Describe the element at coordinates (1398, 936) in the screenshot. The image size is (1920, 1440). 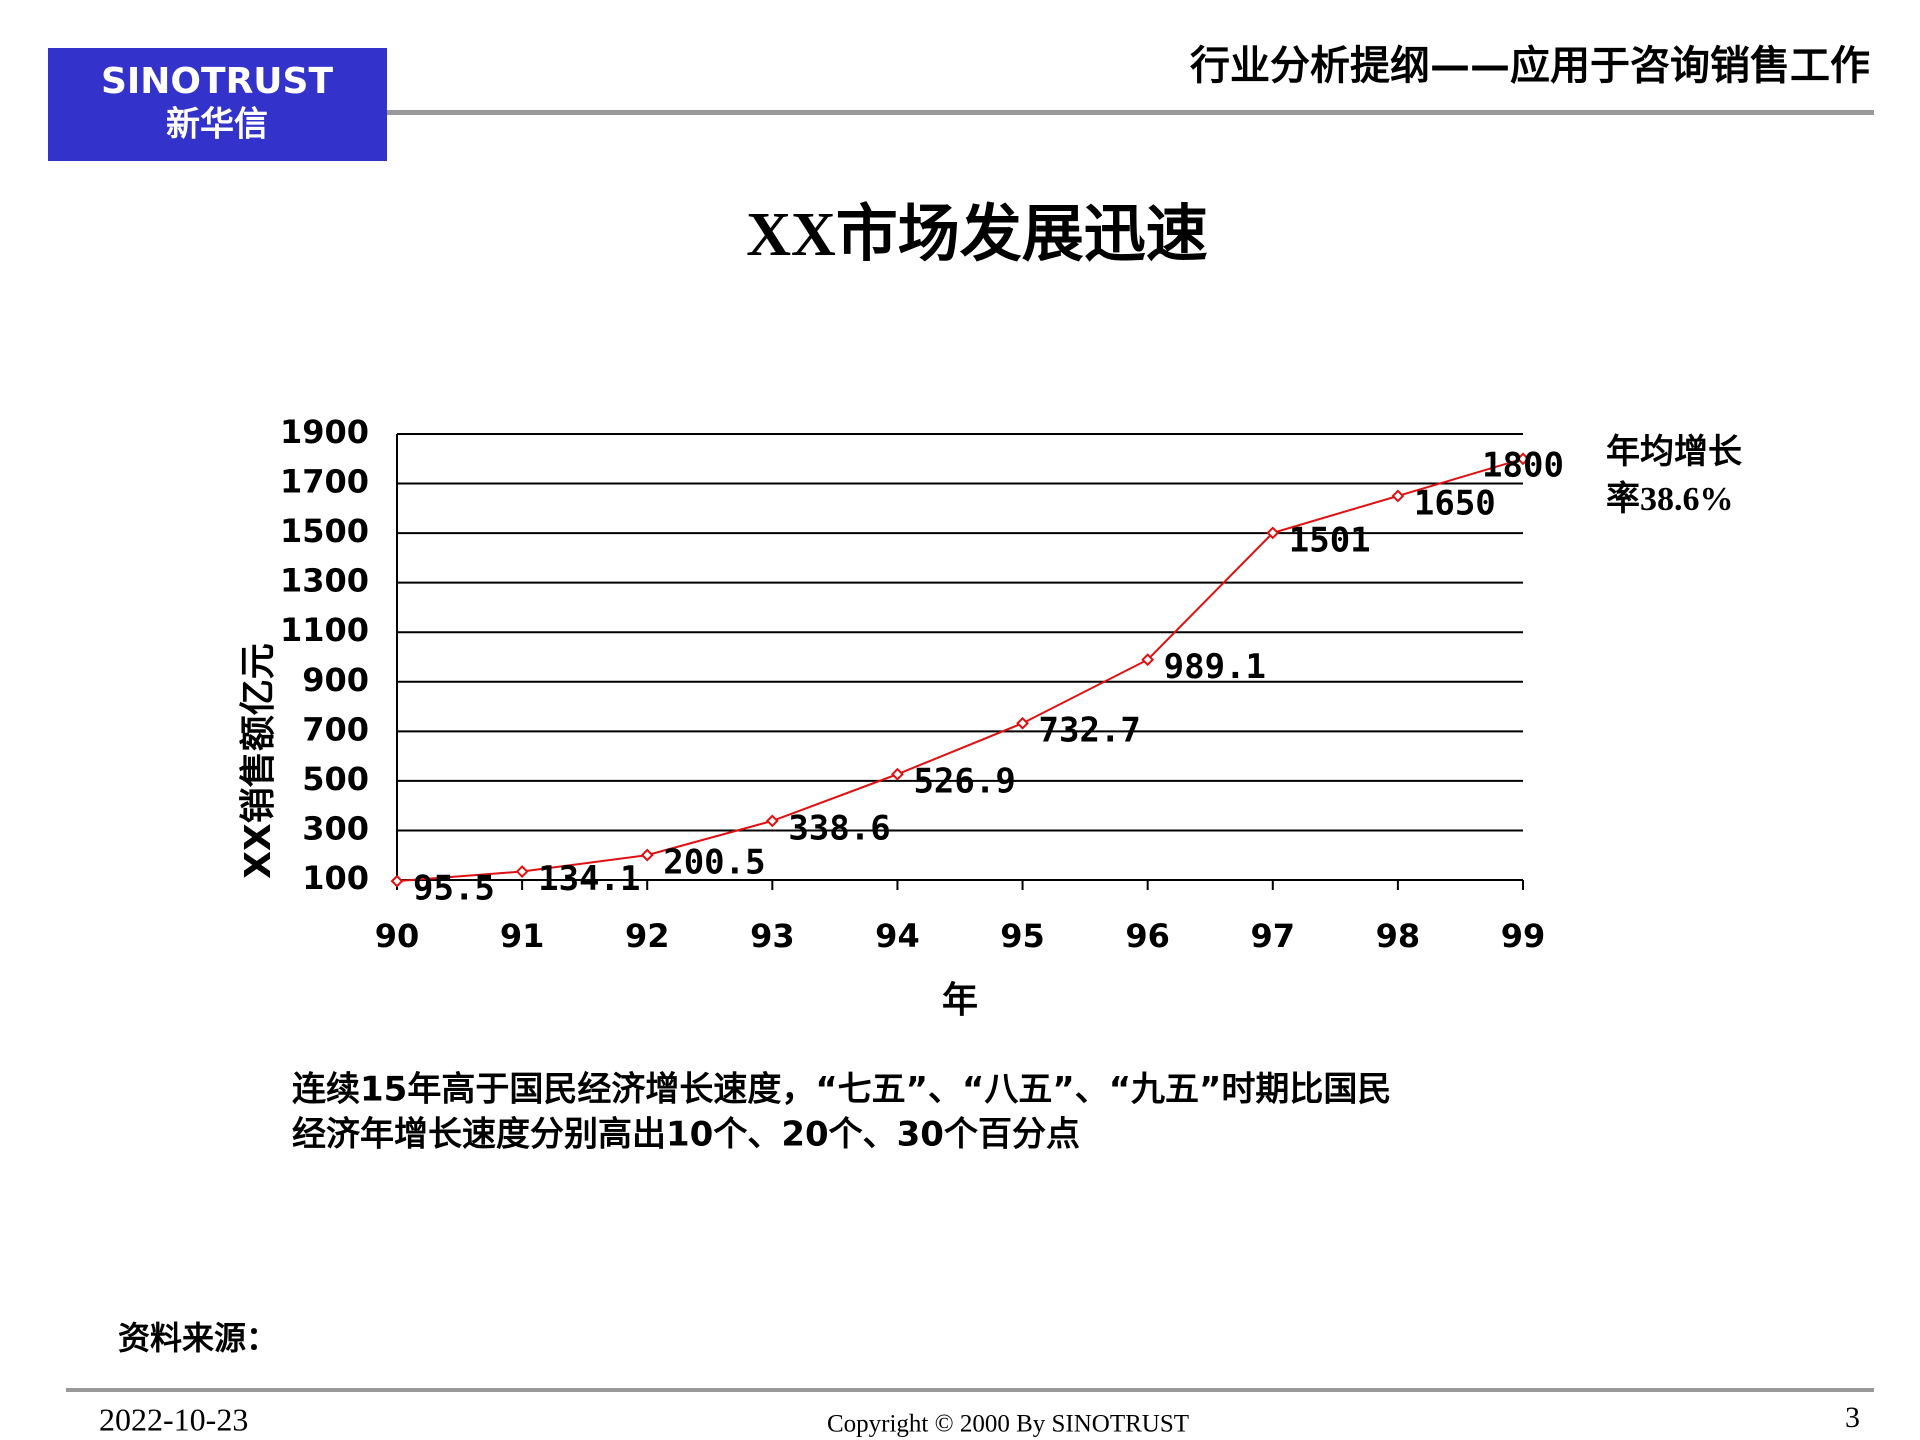
I see `x-tick-label: 98` at that location.